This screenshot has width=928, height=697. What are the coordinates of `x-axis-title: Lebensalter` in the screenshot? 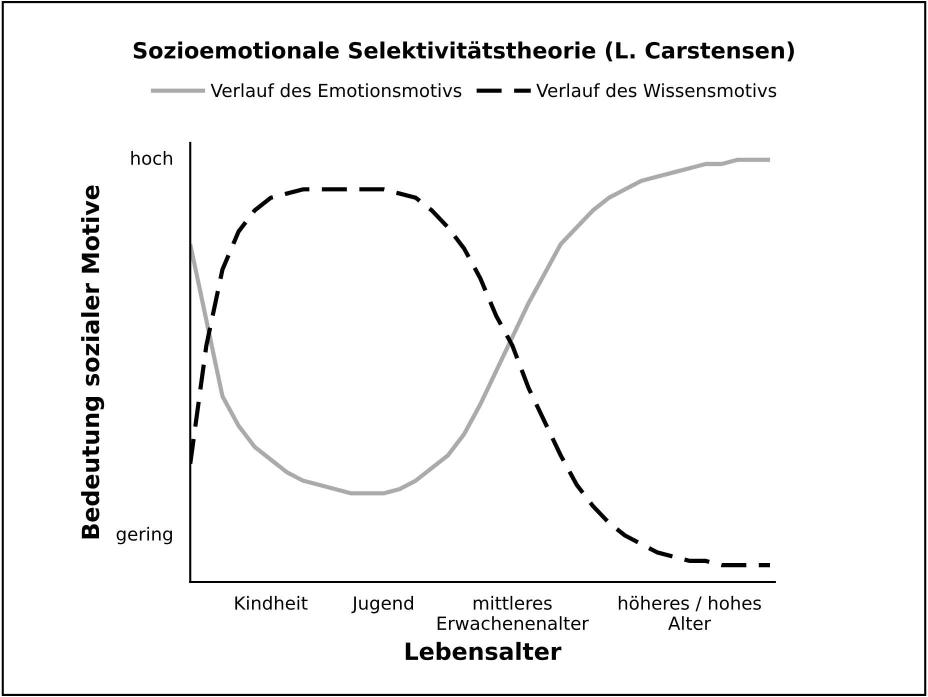 It's located at (484, 651).